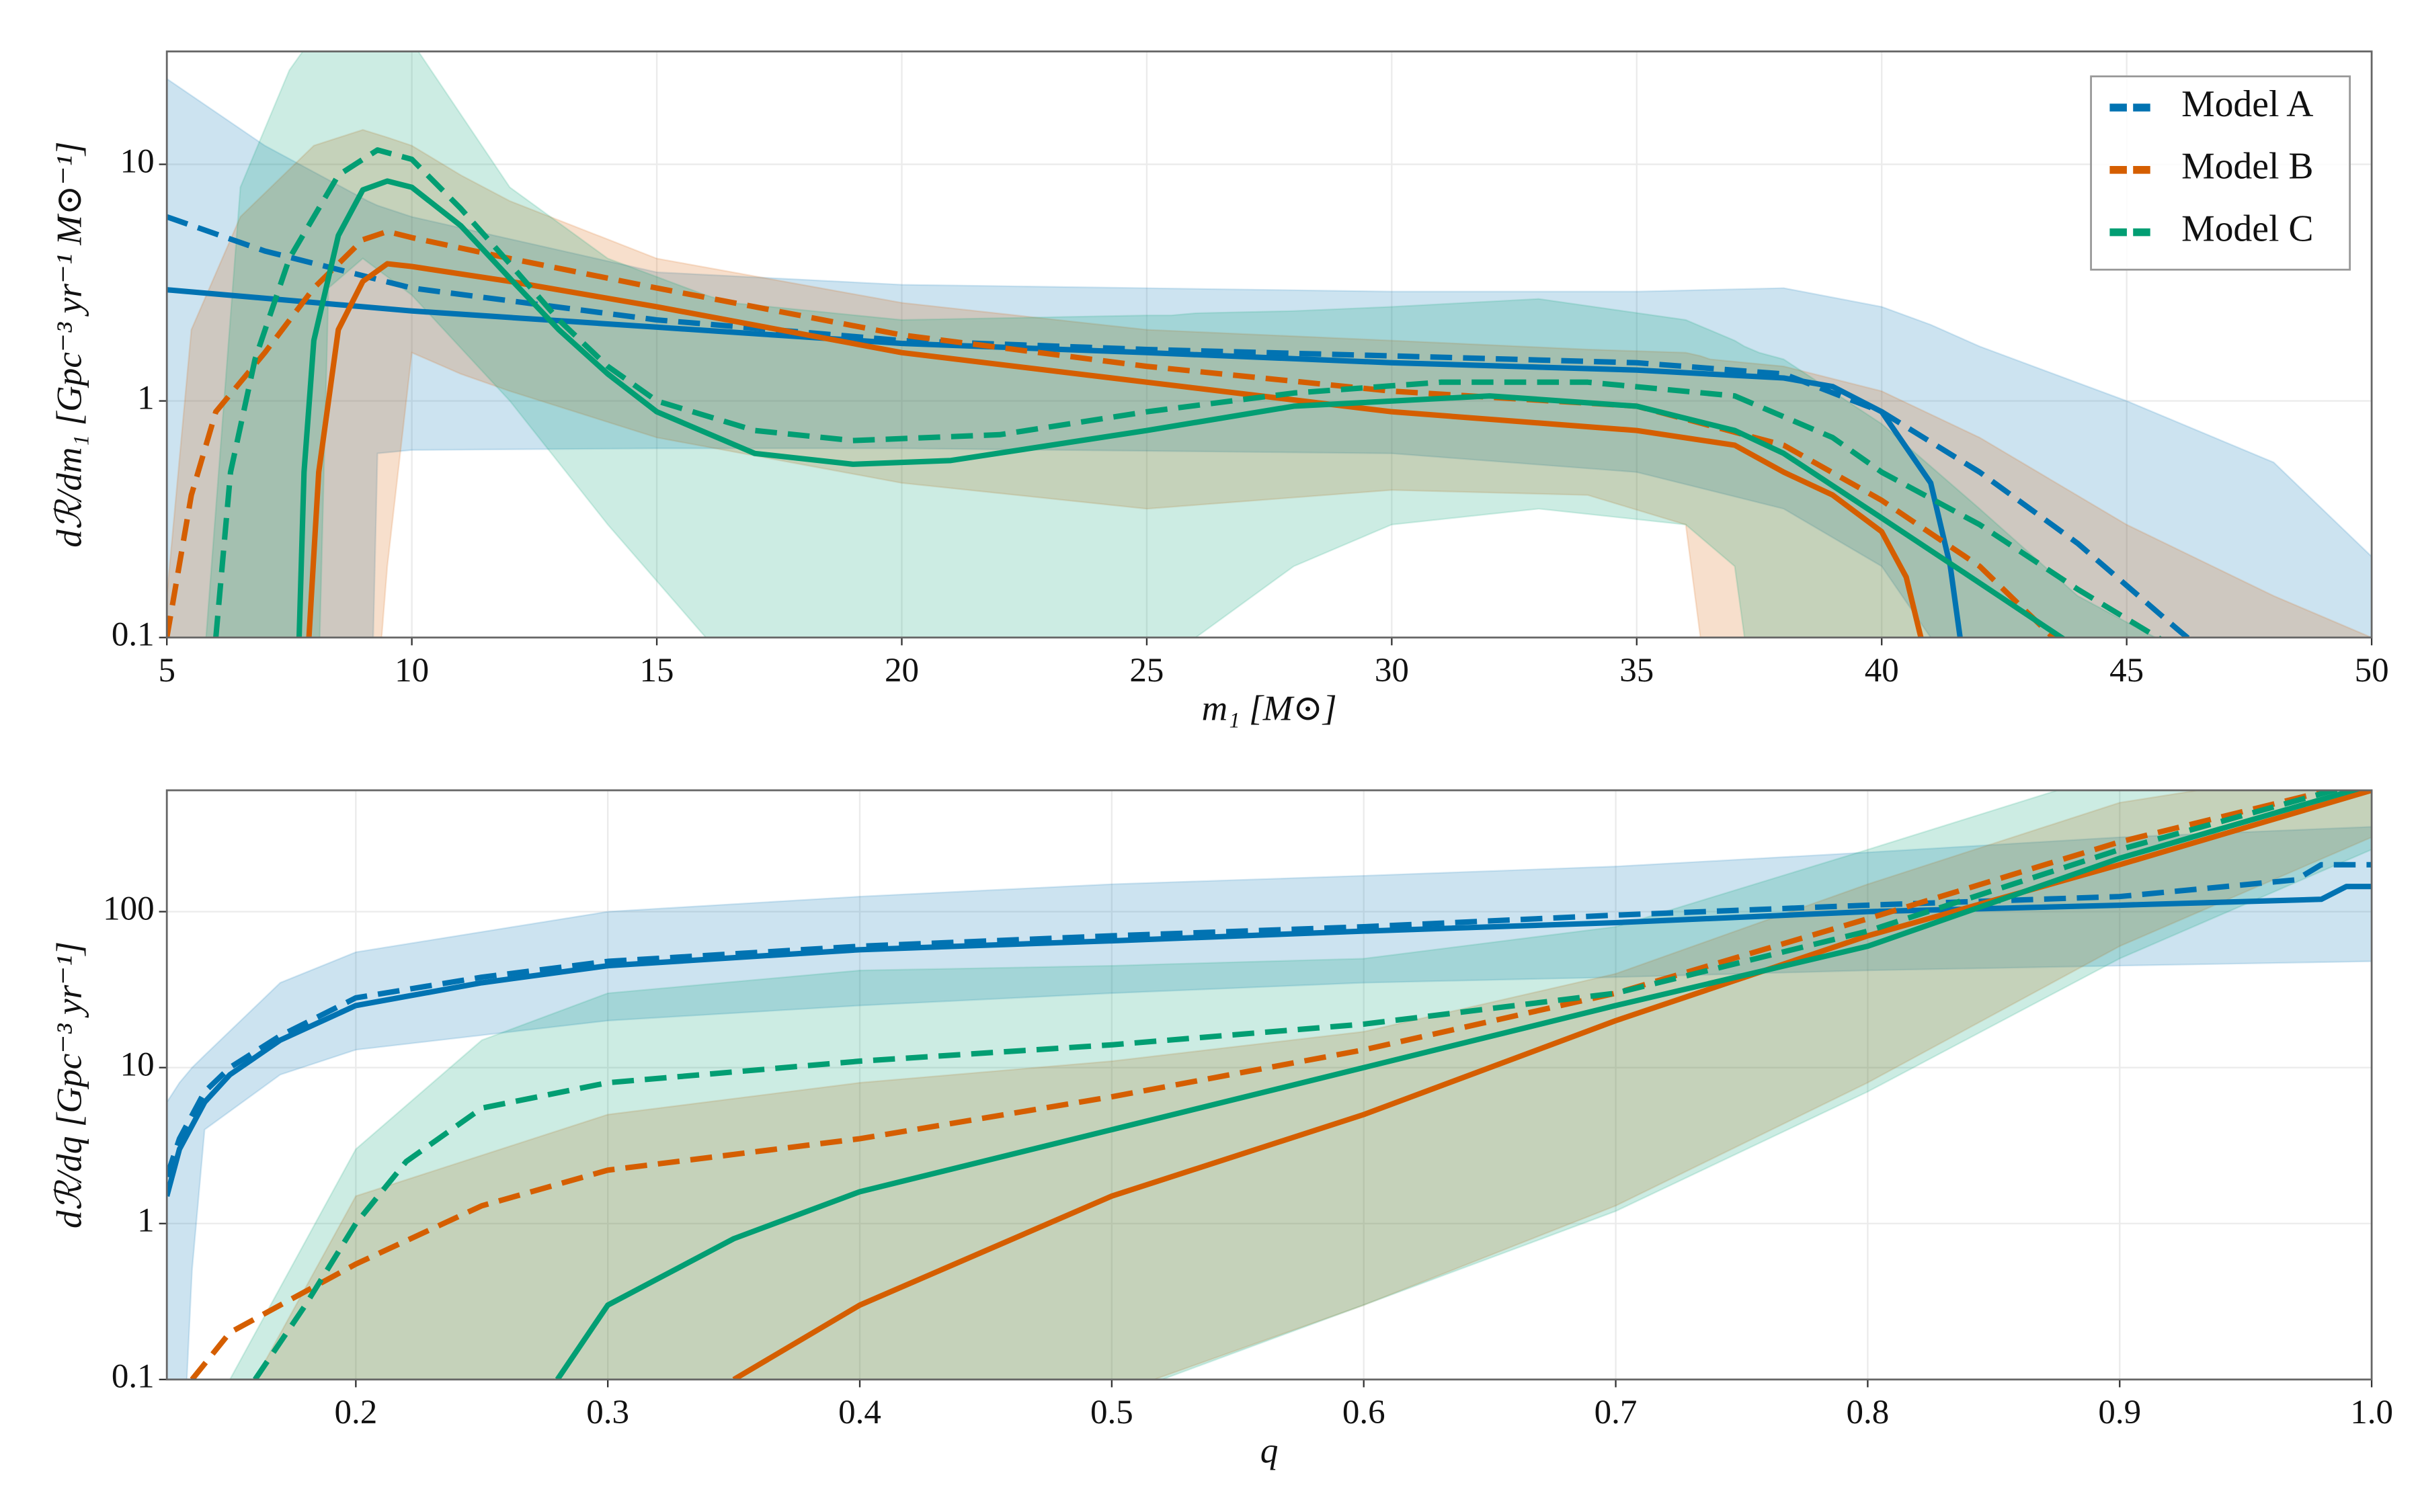  What do you see at coordinates (902, 671) in the screenshot?
I see `x-tick-label: 20` at bounding box center [902, 671].